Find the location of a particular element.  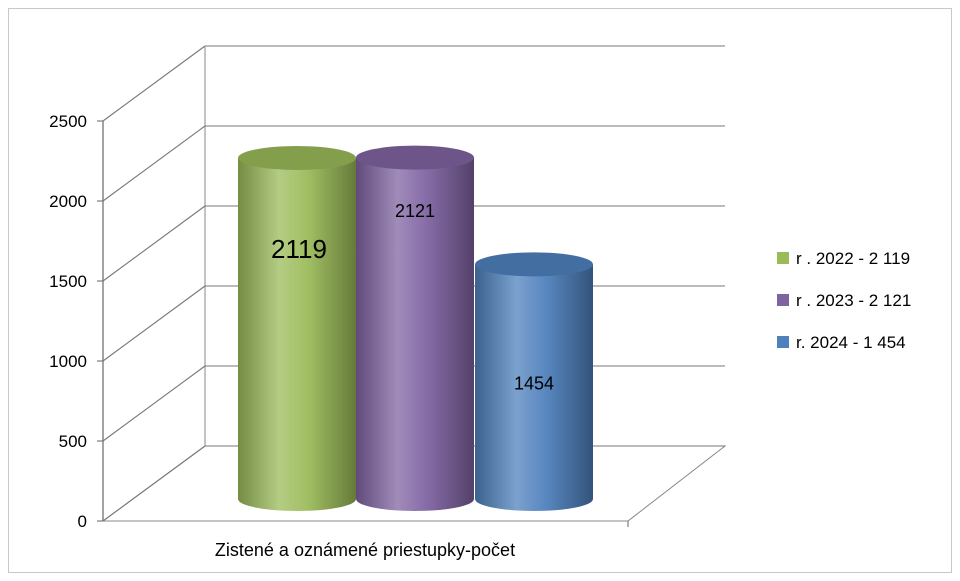

bar-2: 2121 is located at coordinates (415, 328).